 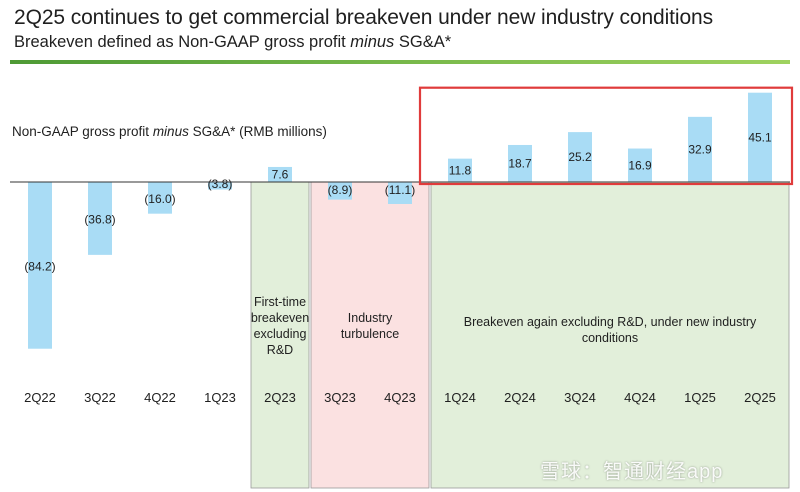 What do you see at coordinates (160, 397) in the screenshot?
I see `tick-label-4Q22: 4Q22` at bounding box center [160, 397].